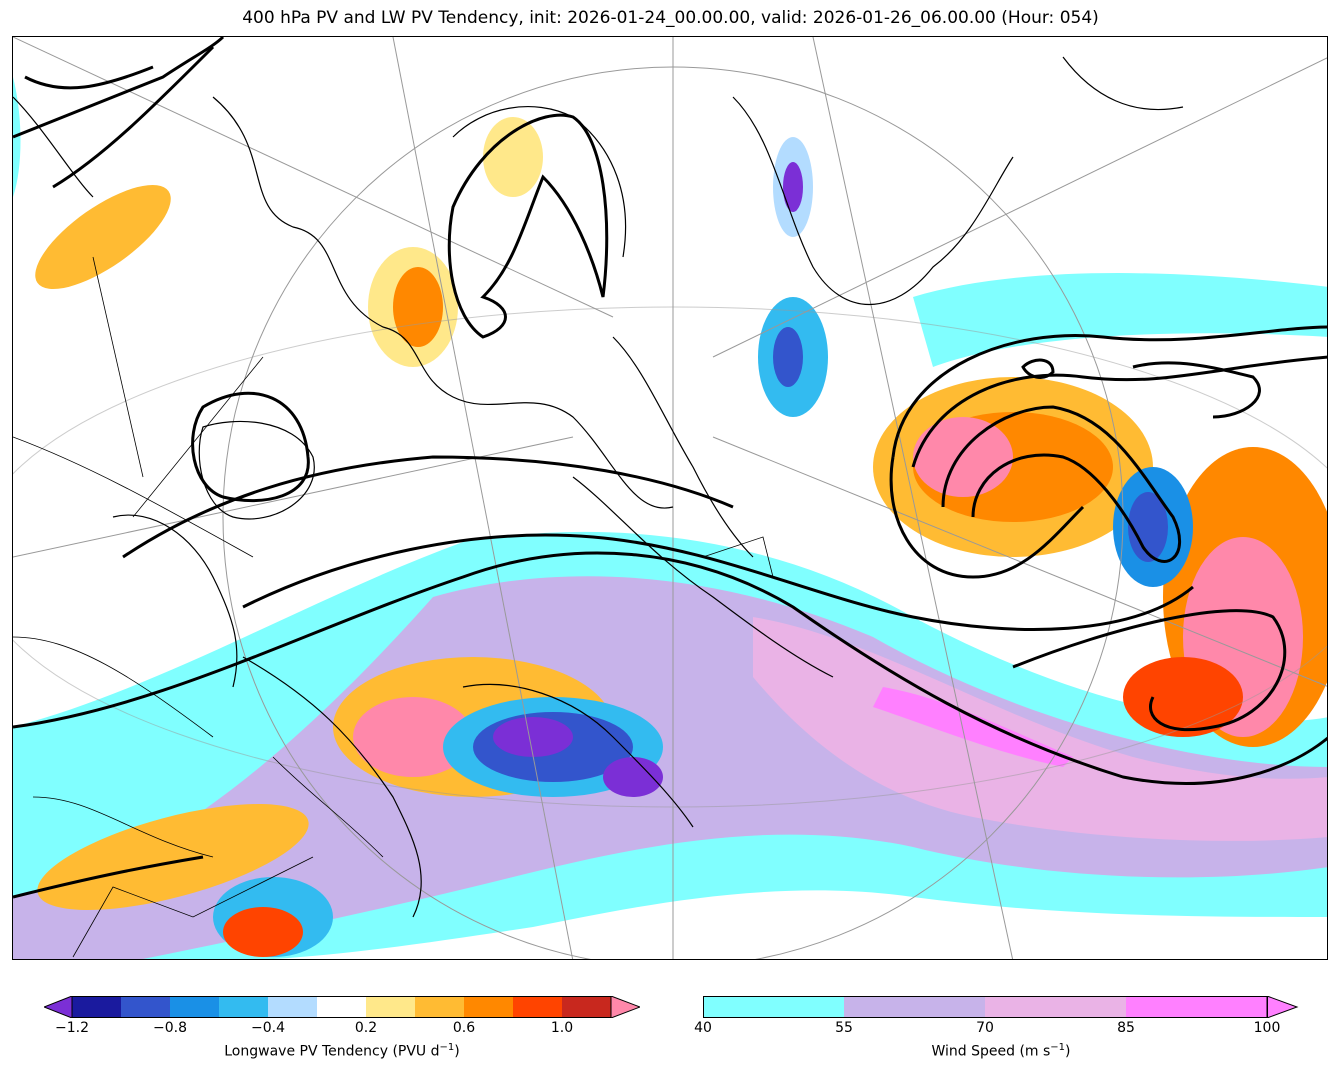 The image size is (1341, 1084). I want to click on tendency-colorbar-swatches, so click(342, 1007).